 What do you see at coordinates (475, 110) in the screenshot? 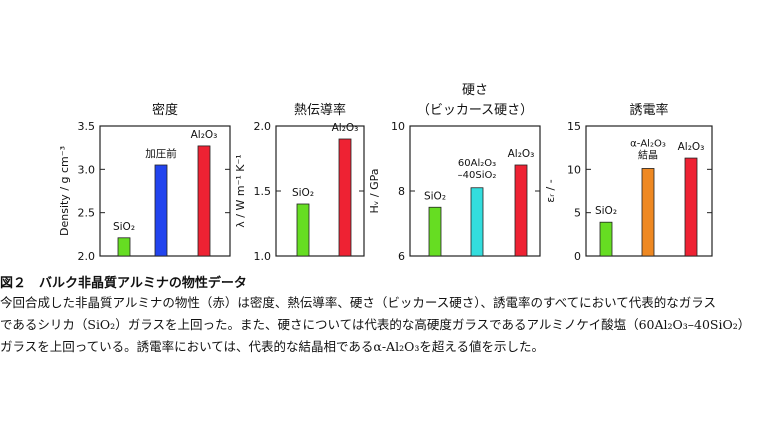
I see `chart-subtitle: （ビッカース硬さ）` at bounding box center [475, 110].